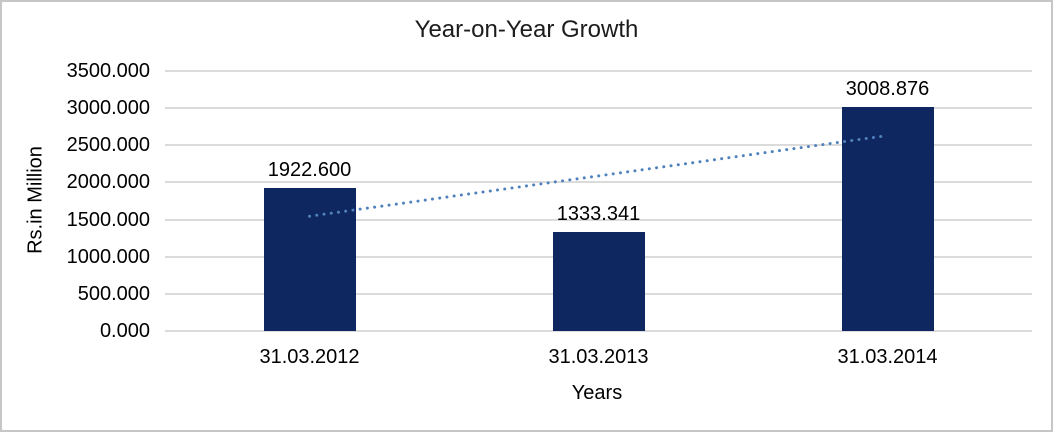  I want to click on y-axis-tick-label: 1500.000, so click(108, 219).